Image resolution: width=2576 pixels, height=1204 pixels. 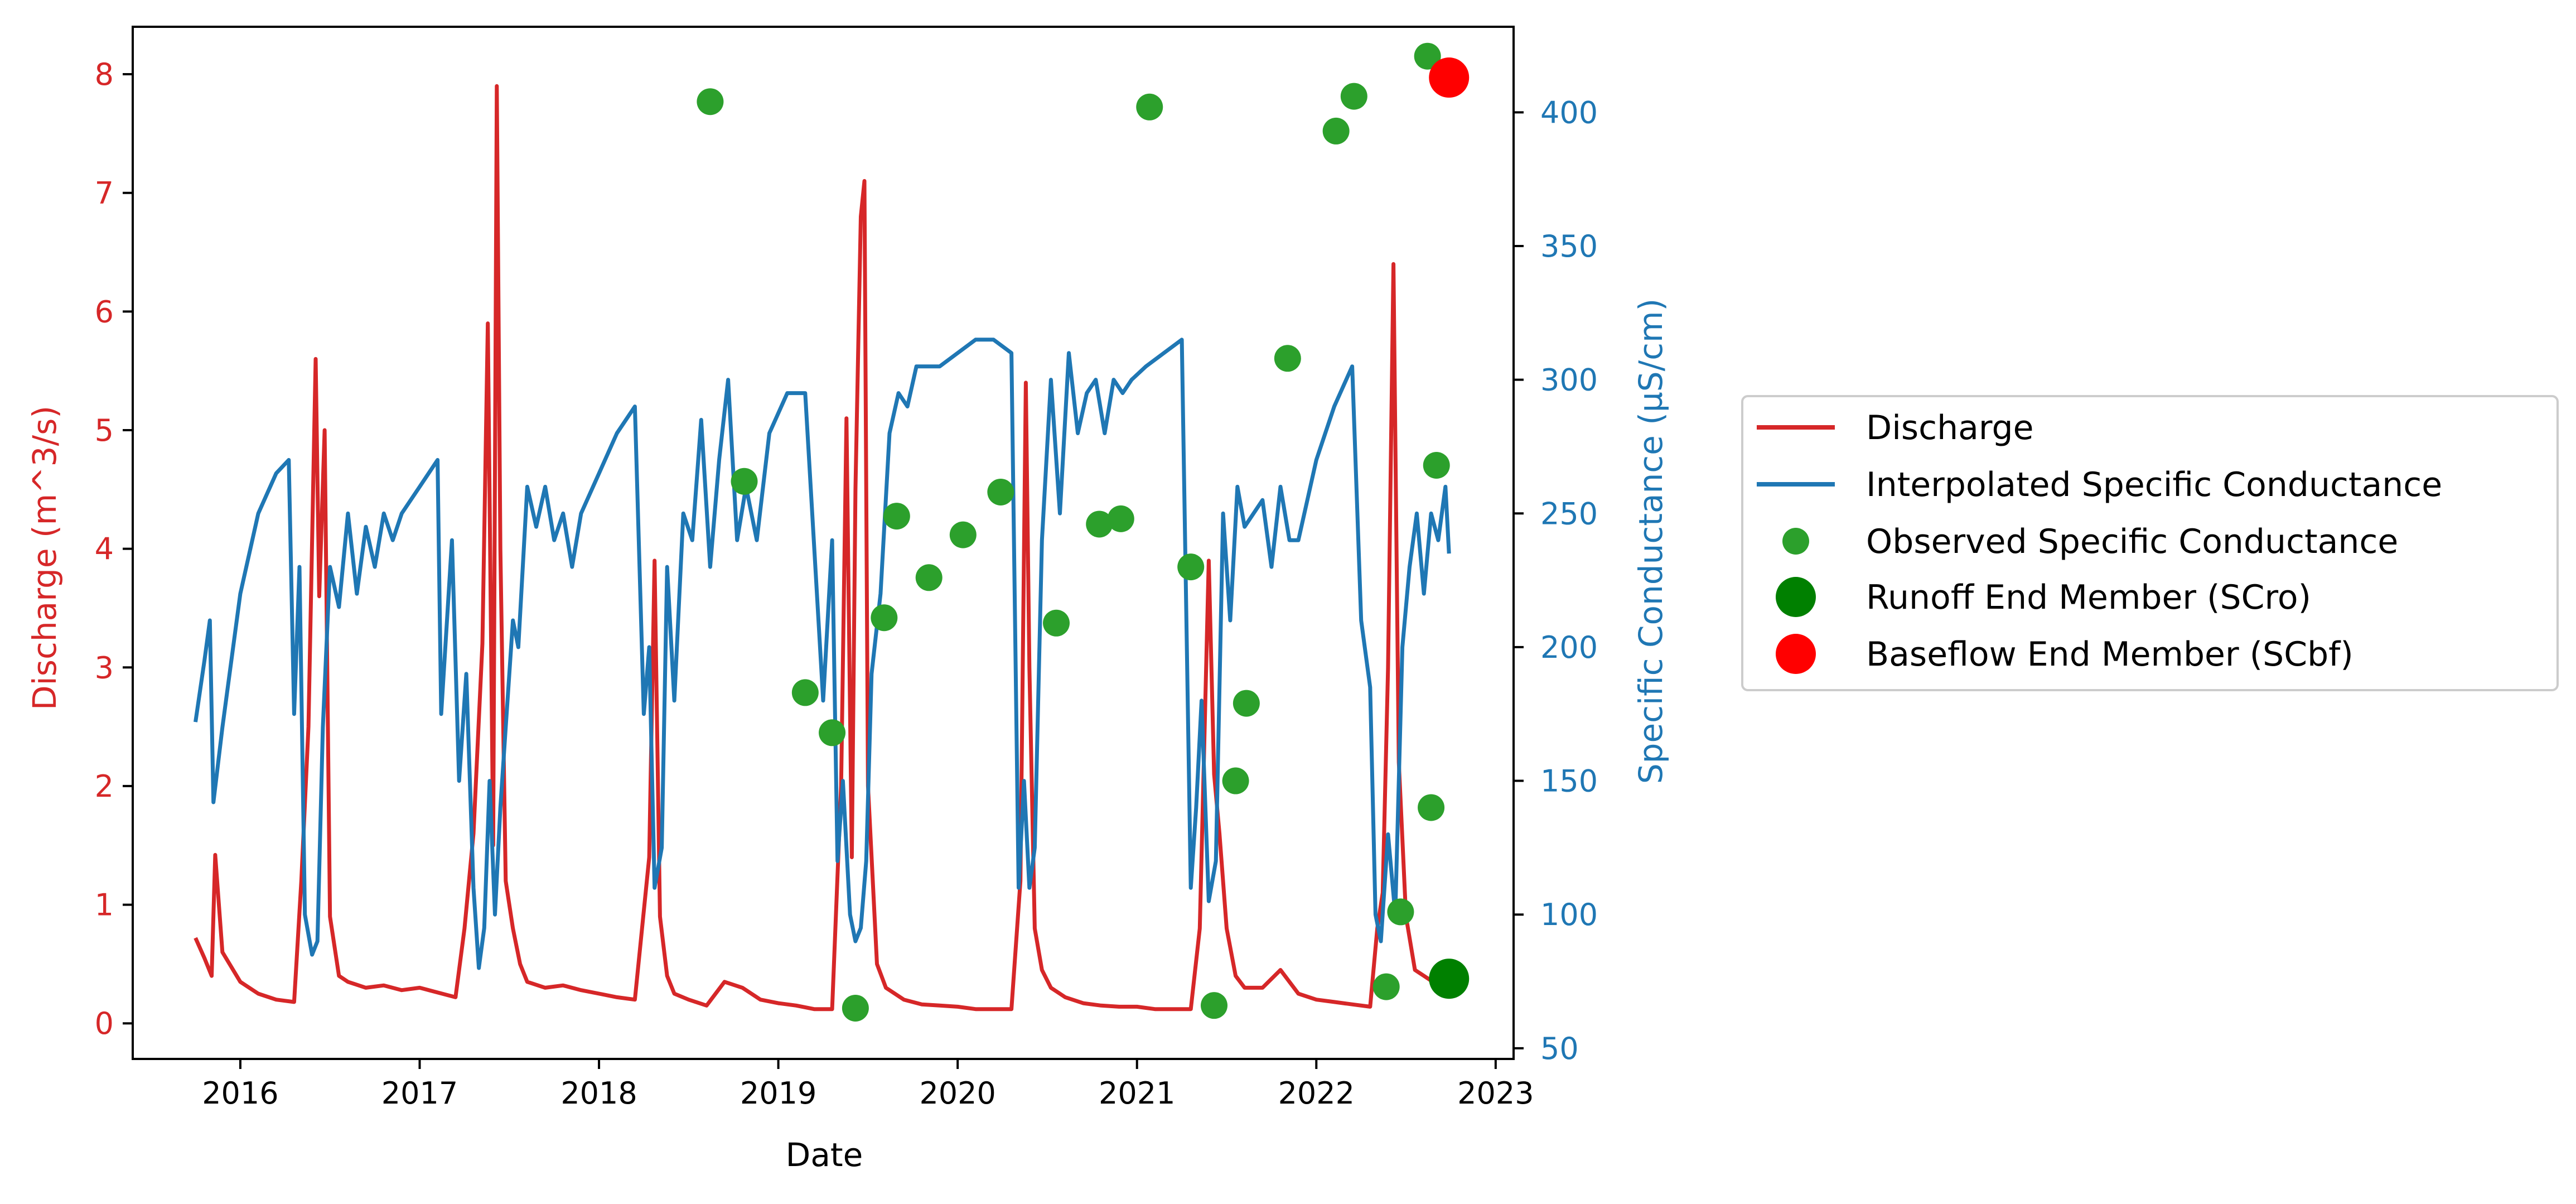 I want to click on y-left-axis-ticks: 0 1 2 3 4 5 6 7 8, so click(x=114, y=549).